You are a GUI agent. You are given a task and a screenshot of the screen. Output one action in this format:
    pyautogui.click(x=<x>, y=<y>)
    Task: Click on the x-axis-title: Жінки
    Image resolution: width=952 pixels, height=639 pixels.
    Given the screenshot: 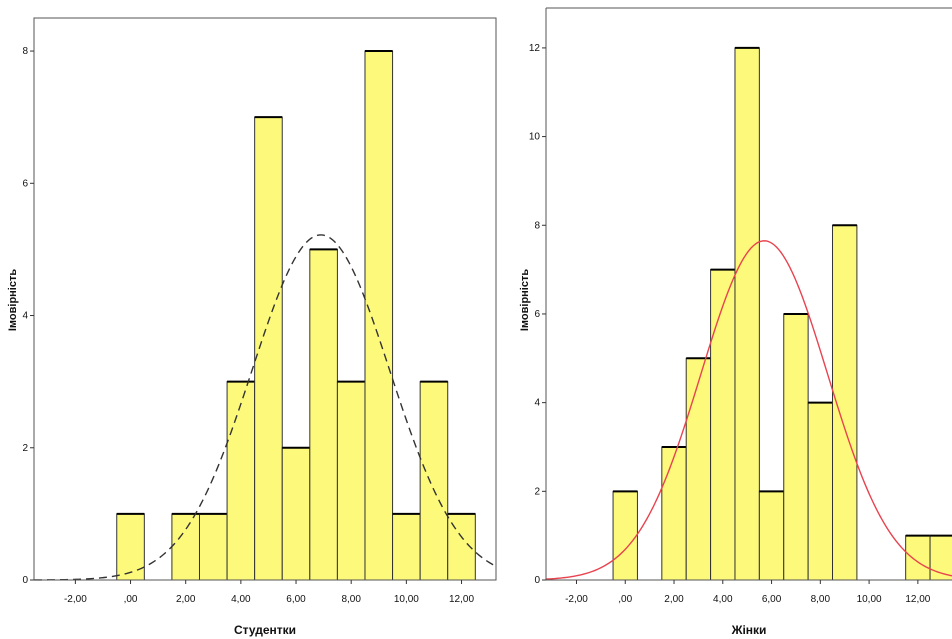 What is the action you would take?
    pyautogui.click(x=749, y=630)
    